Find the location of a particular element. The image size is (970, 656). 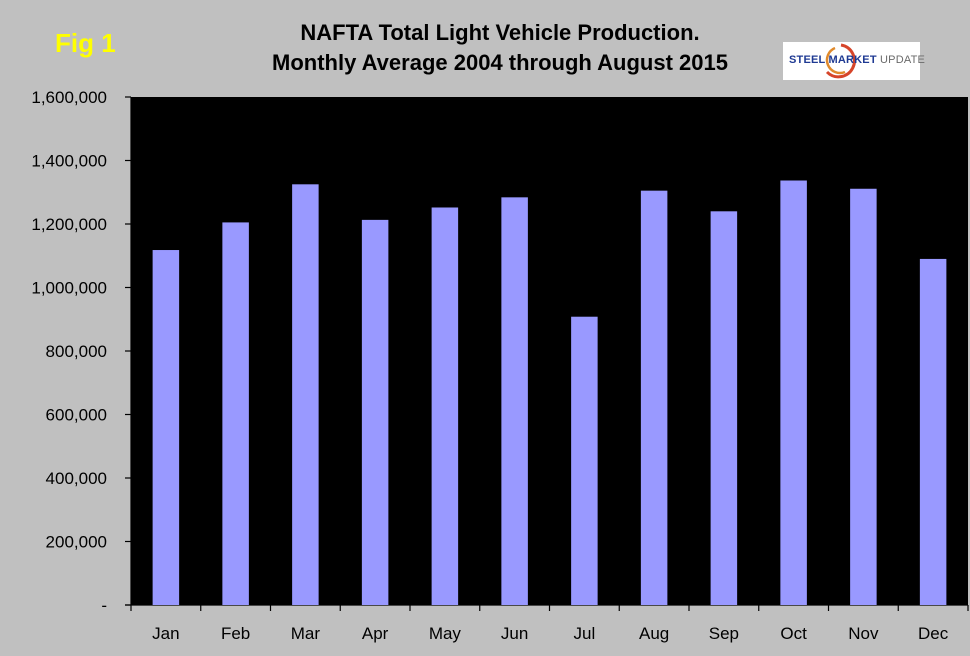

figure-label: Fig 1 is located at coordinates (85, 43).